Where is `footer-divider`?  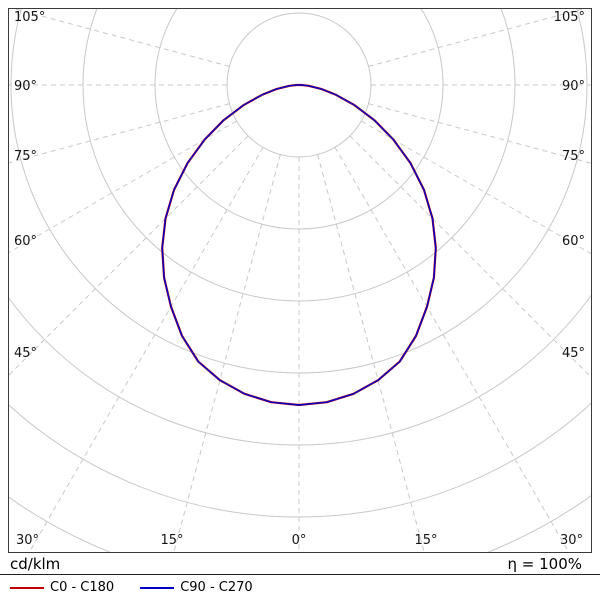 footer-divider is located at coordinates (300, 574).